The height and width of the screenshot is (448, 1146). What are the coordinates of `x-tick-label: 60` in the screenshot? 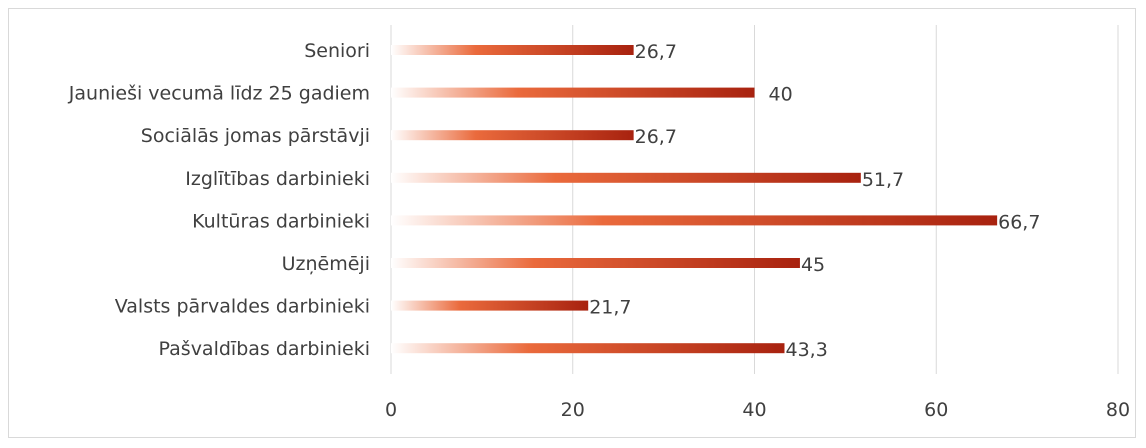 It's located at (936, 410).